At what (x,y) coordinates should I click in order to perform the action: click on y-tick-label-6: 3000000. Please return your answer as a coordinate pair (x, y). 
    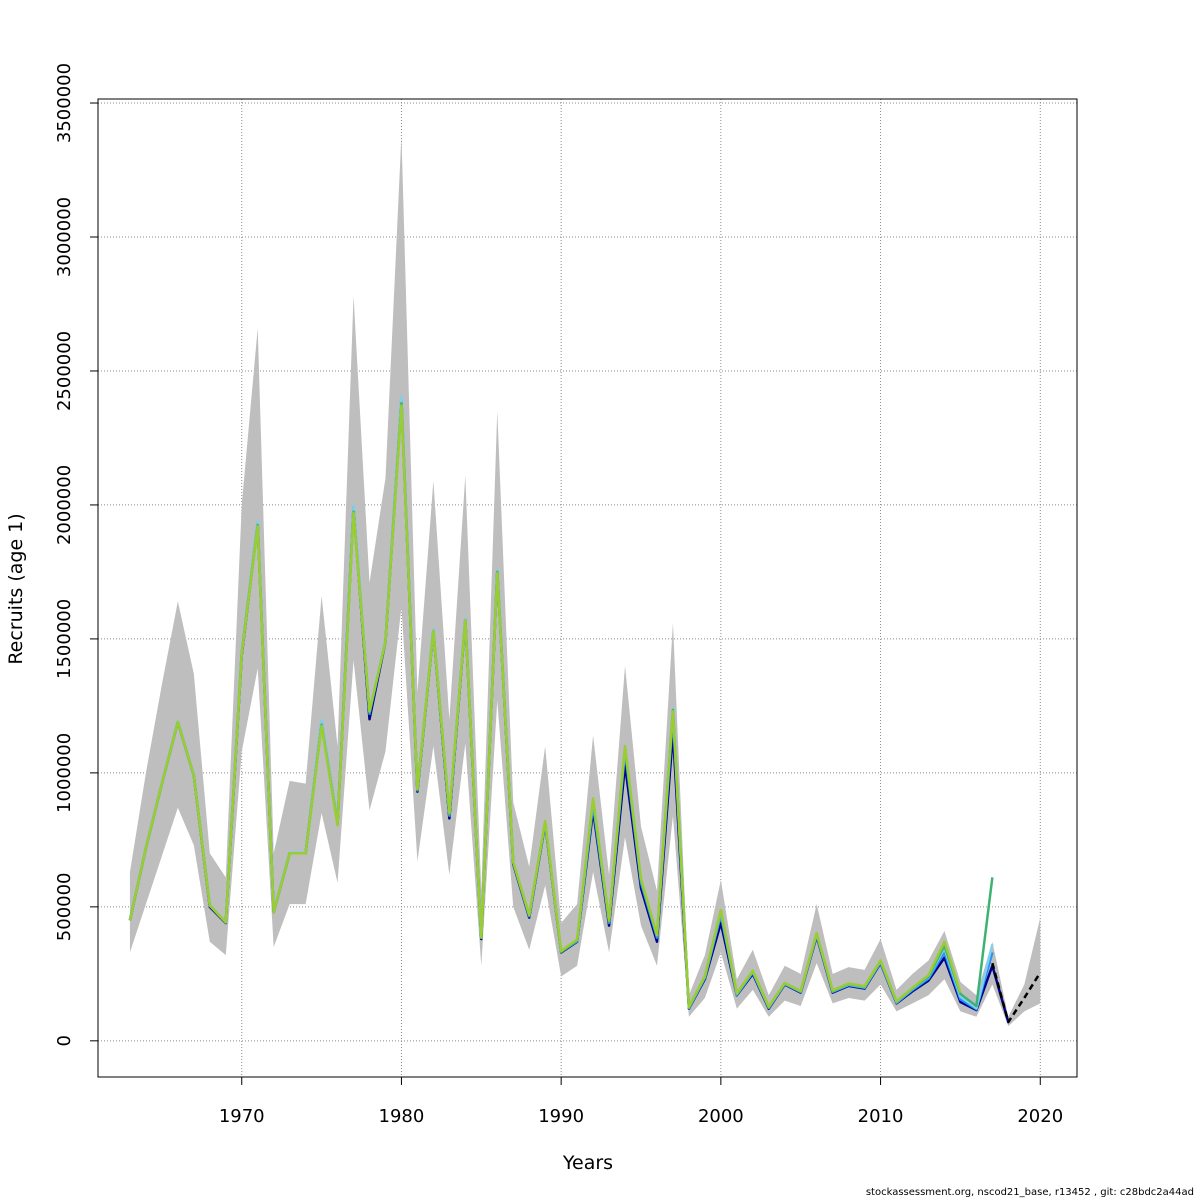
    Looking at the image, I should click on (64, 237).